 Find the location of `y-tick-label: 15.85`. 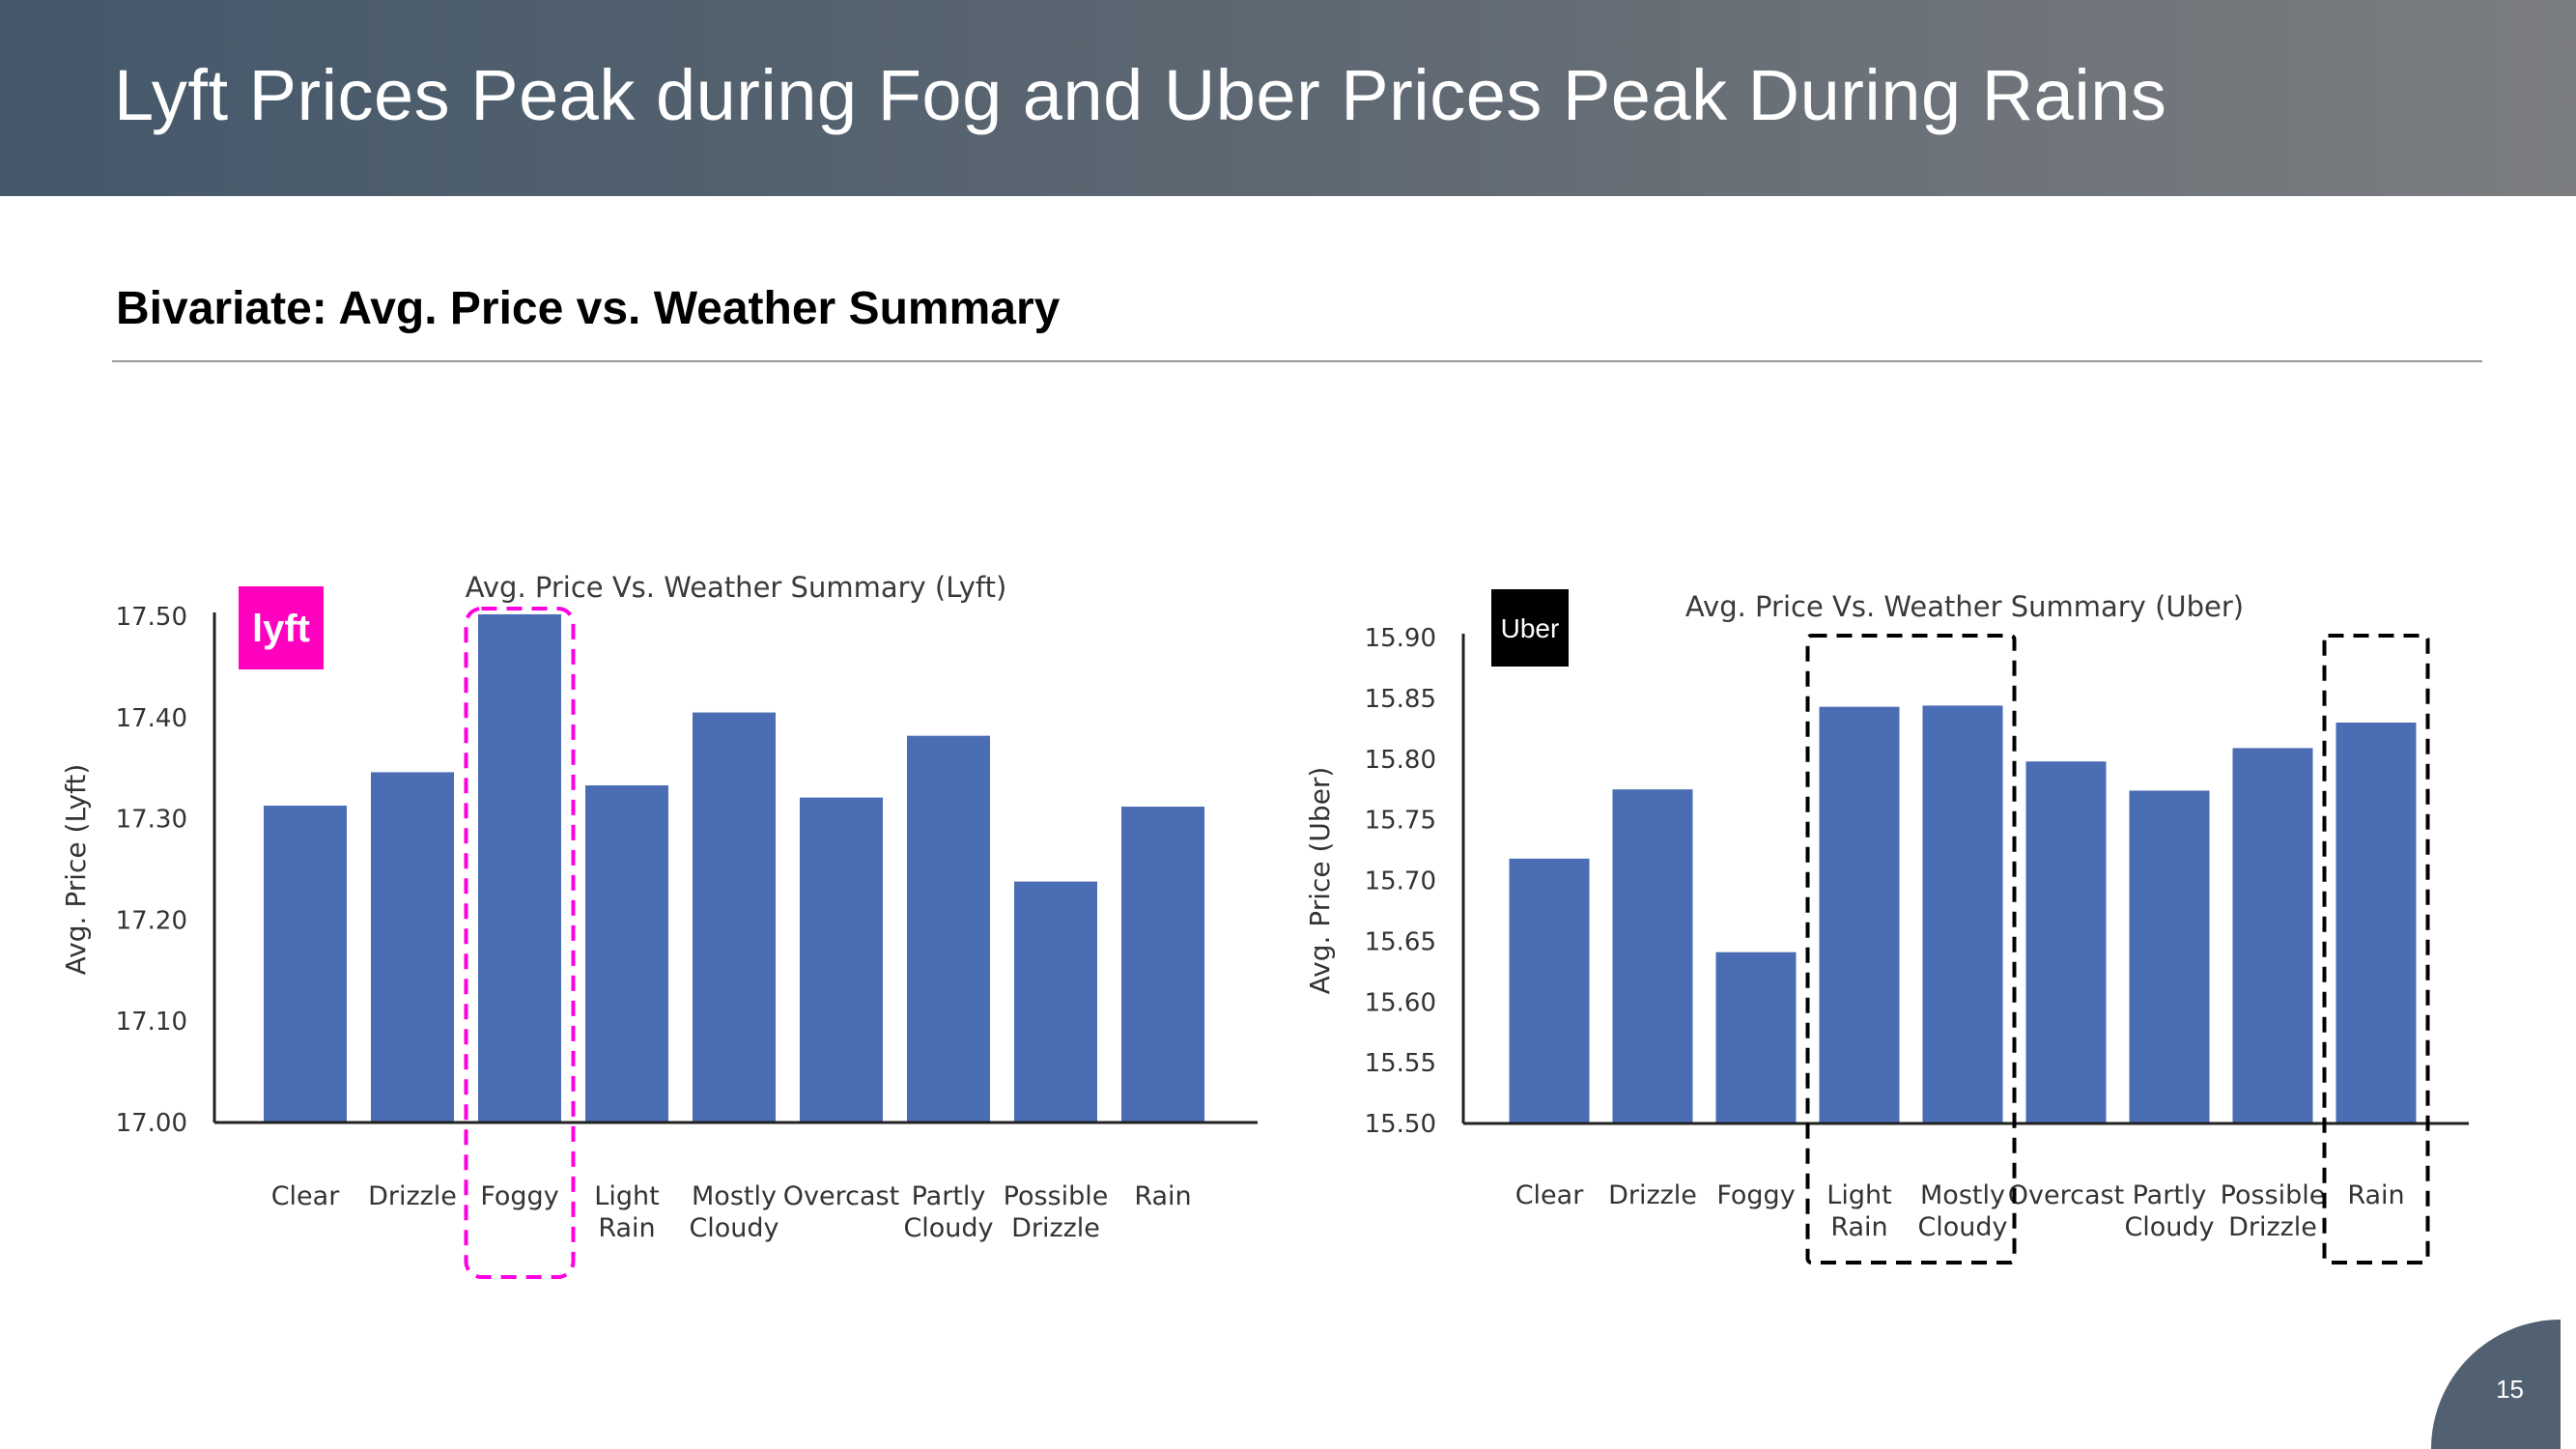

y-tick-label: 15.85 is located at coordinates (1400, 699).